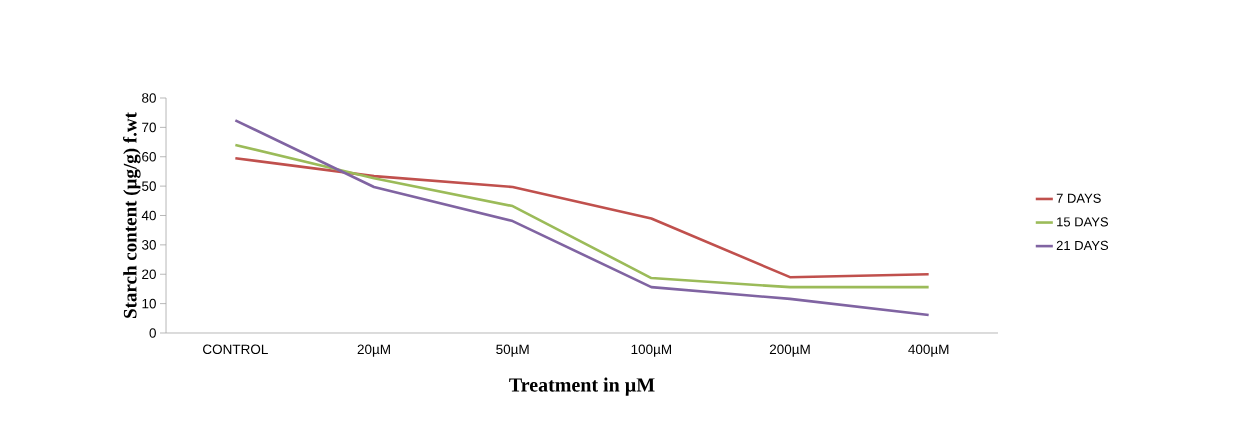  What do you see at coordinates (928, 350) in the screenshot?
I see `x-tick-label: 400µM` at bounding box center [928, 350].